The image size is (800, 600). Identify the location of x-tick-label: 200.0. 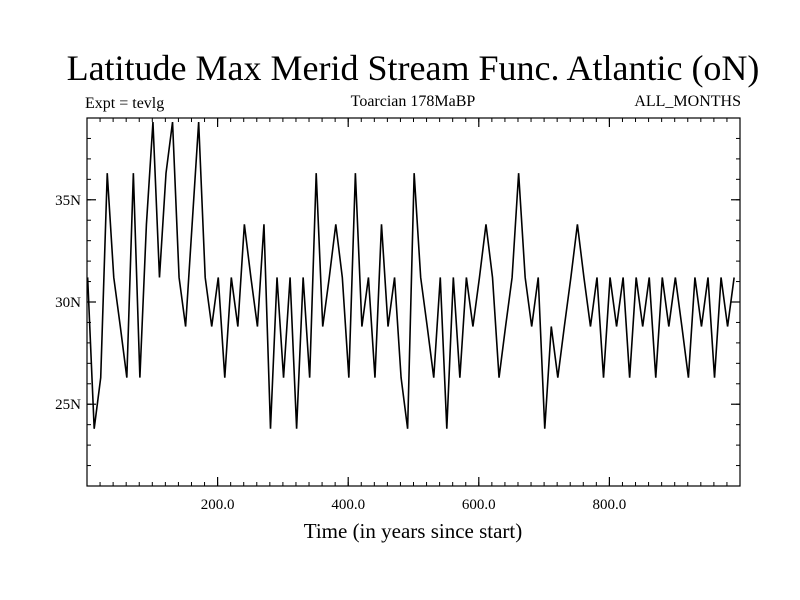
(218, 505).